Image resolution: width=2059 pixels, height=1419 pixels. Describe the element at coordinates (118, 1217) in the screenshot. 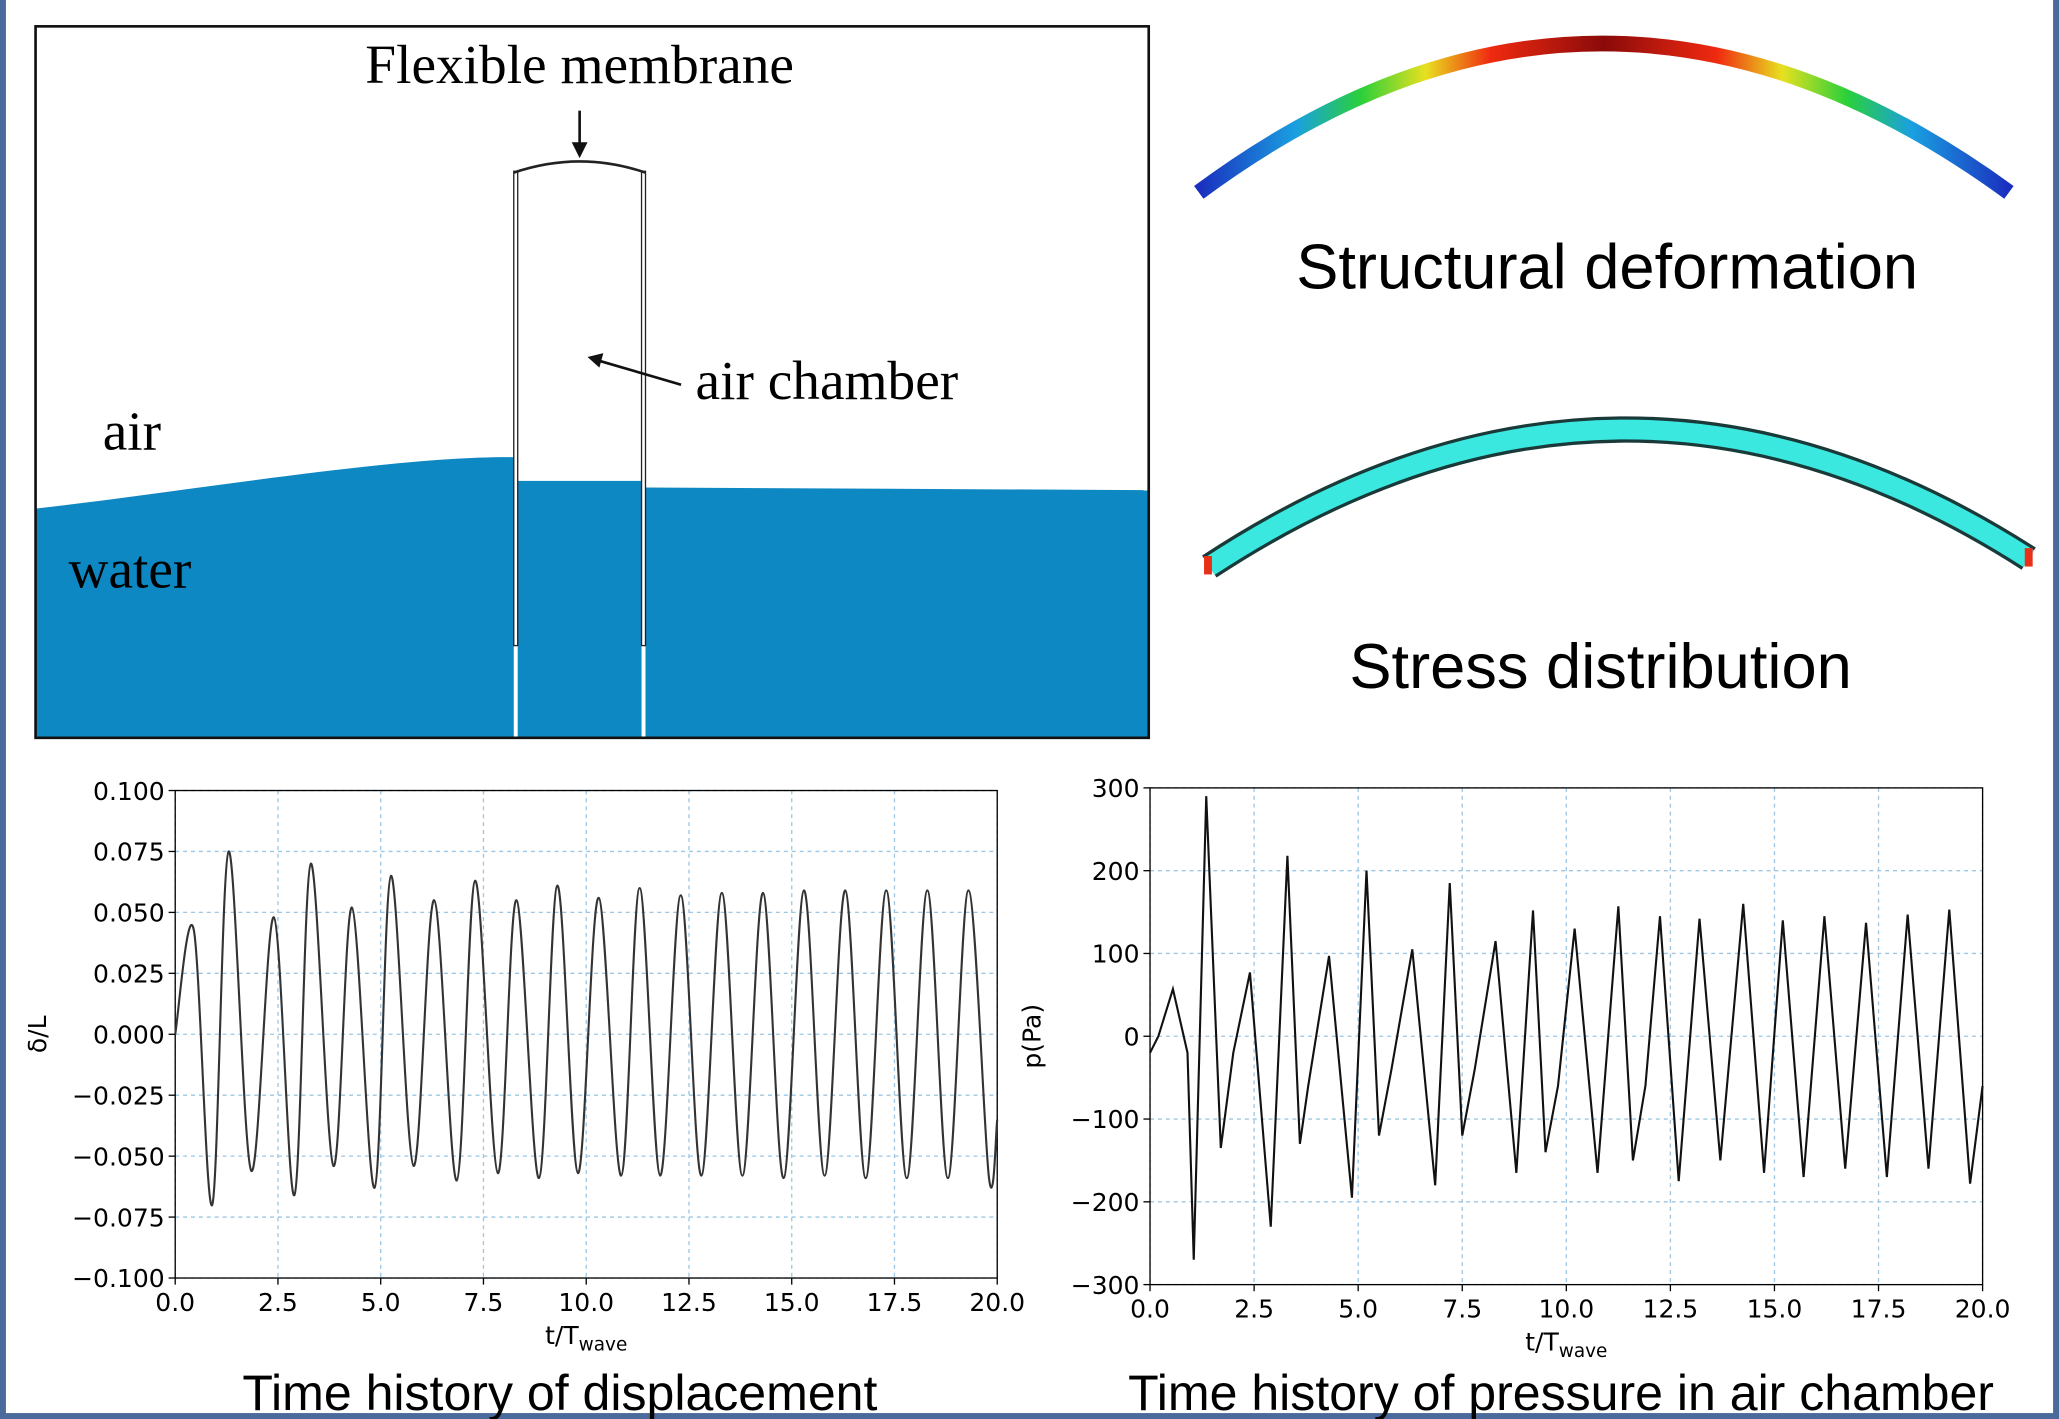

I see `y-tick-label: −0.075` at that location.